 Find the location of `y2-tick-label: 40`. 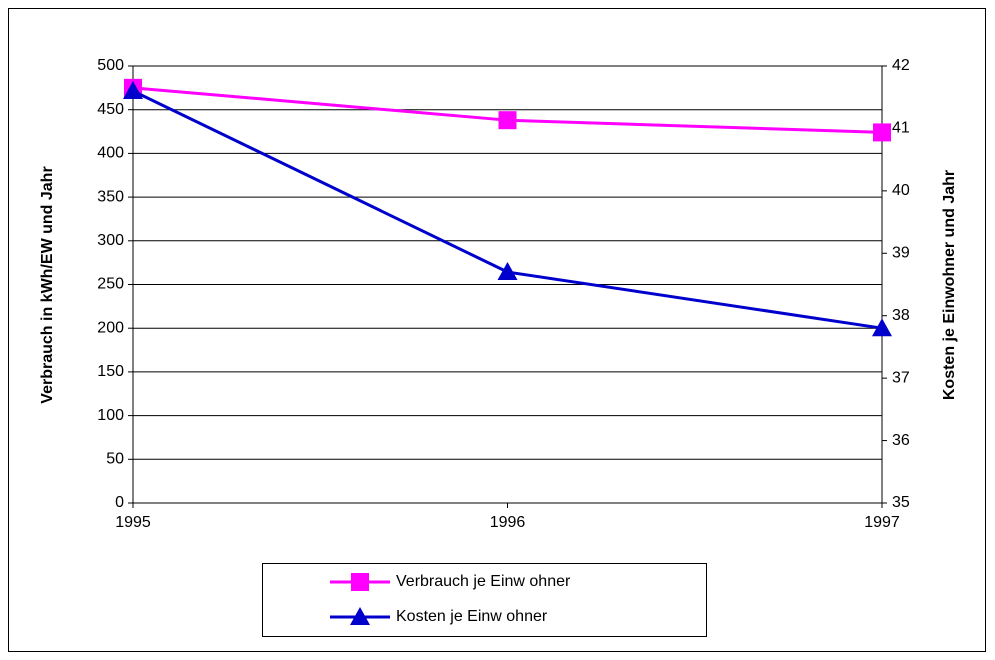

y2-tick-label: 40 is located at coordinates (901, 190).